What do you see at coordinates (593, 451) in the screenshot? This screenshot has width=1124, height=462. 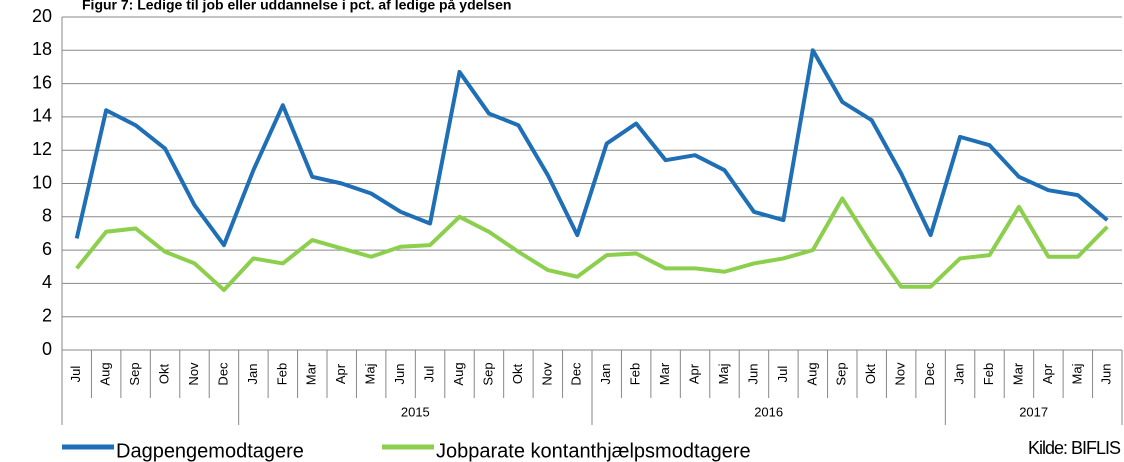 I see `legend-label: Jobparate kontanthjælpsmodtagere` at bounding box center [593, 451].